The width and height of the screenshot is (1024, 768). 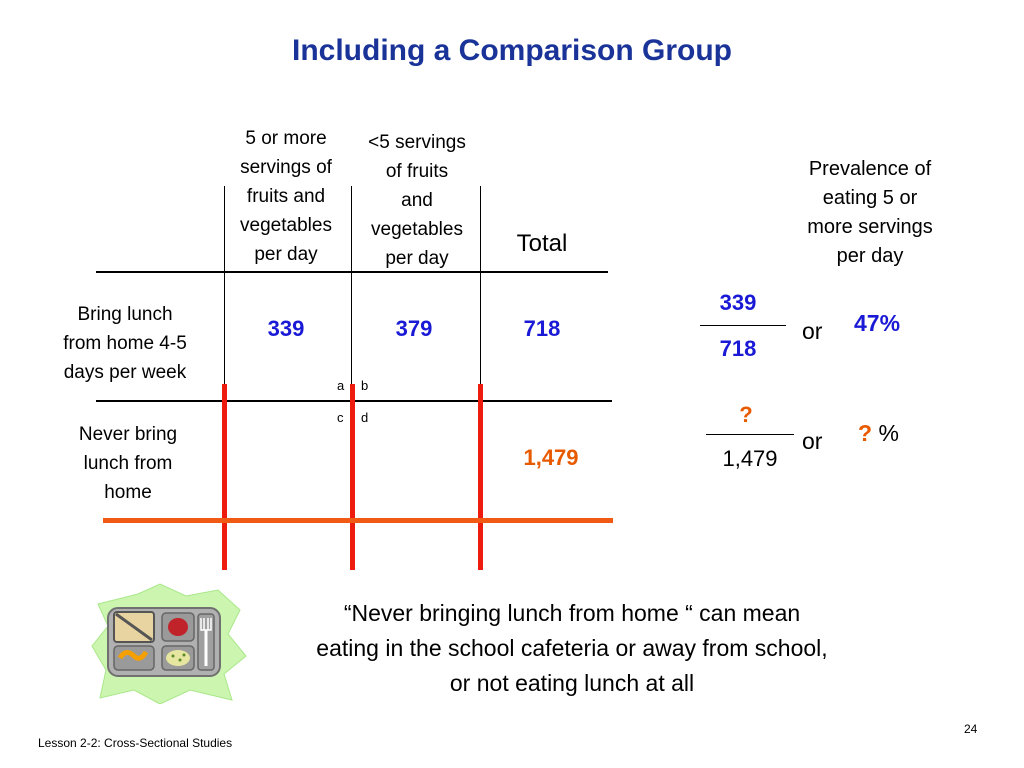 What do you see at coordinates (340, 417) in the screenshot?
I see `cell-letter-c: c` at bounding box center [340, 417].